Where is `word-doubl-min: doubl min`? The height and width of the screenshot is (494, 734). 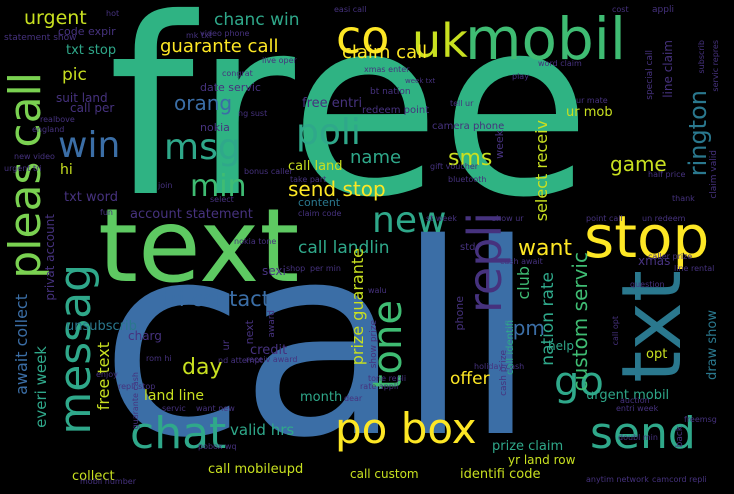 word-doubl-min: doubl min is located at coordinates (638, 438).